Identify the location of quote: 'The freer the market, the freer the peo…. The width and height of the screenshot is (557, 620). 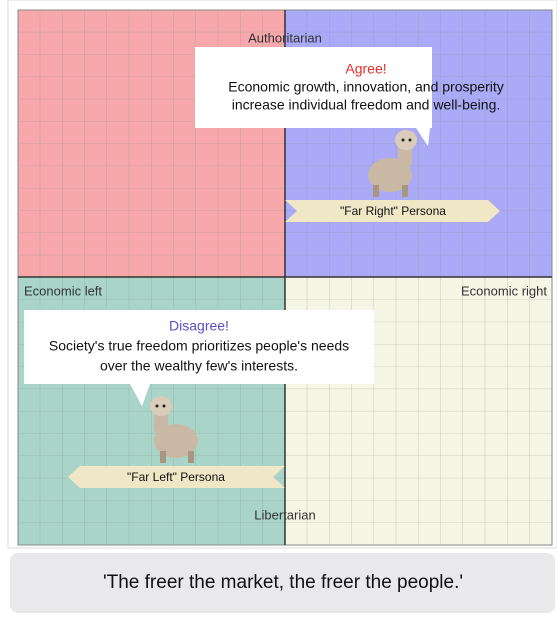
(283, 582).